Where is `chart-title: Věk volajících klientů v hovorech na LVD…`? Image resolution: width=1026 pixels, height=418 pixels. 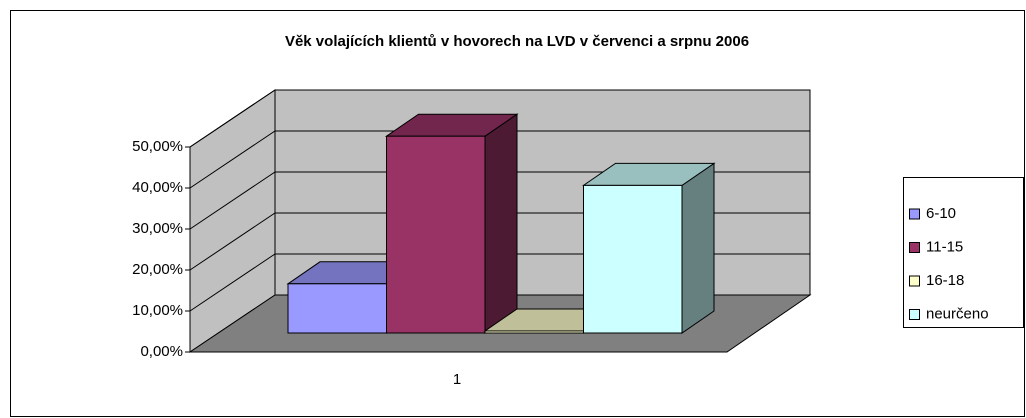 chart-title: Věk volajících klientů v hovorech na LVD… is located at coordinates (517, 41).